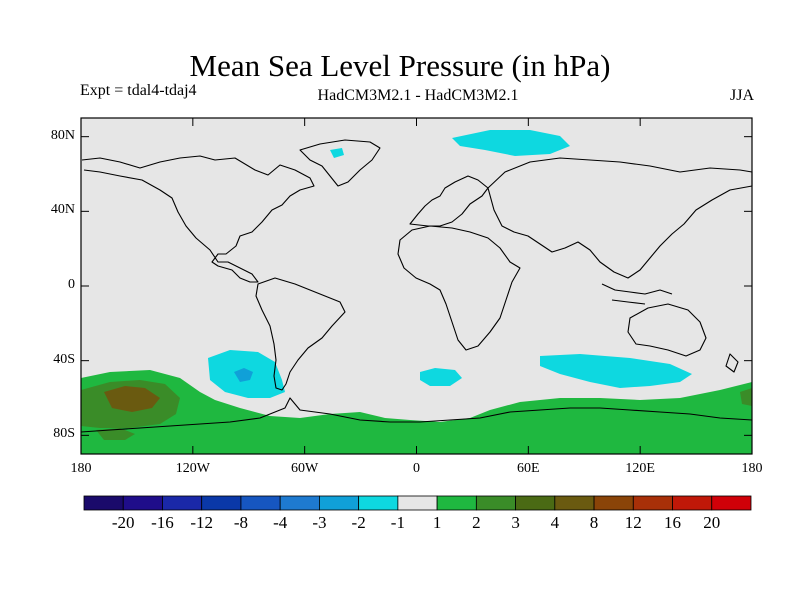 Image resolution: width=800 pixels, height=600 pixels. I want to click on colorbar-label: 2, so click(476, 522).